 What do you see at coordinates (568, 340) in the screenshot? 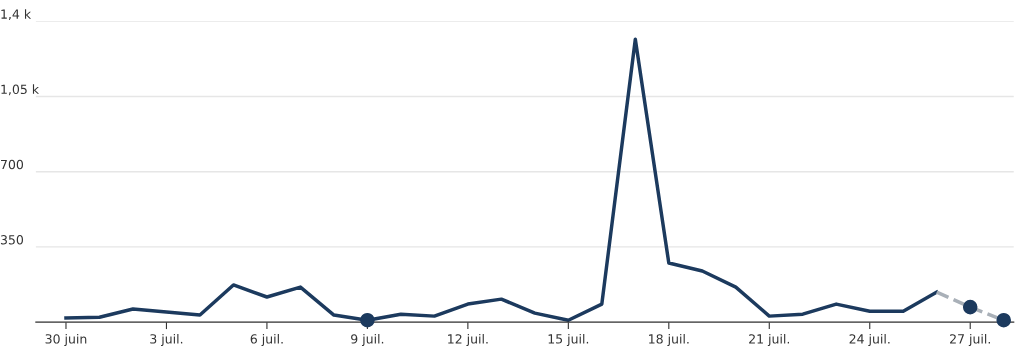
I see `x-tick-label: 15 juil.` at bounding box center [568, 340].